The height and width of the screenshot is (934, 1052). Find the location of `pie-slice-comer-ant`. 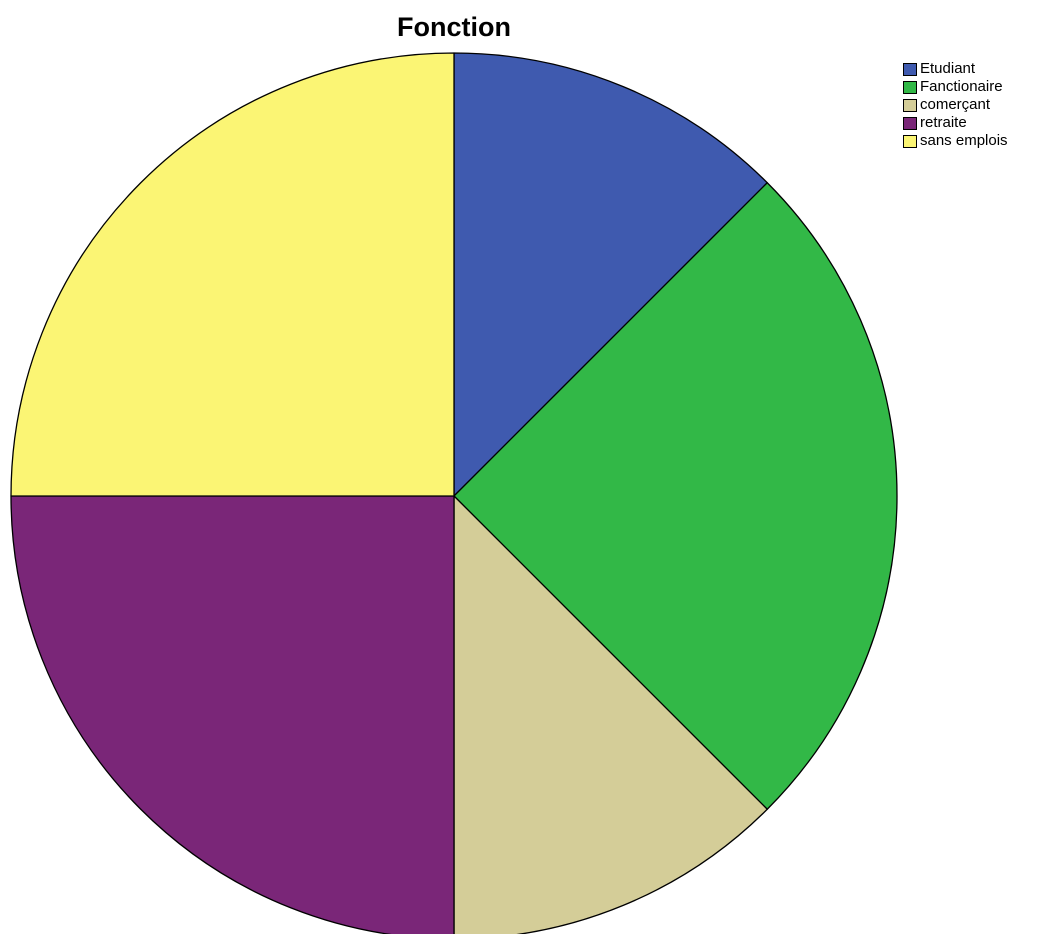

pie-slice-comer-ant is located at coordinates (610, 714).